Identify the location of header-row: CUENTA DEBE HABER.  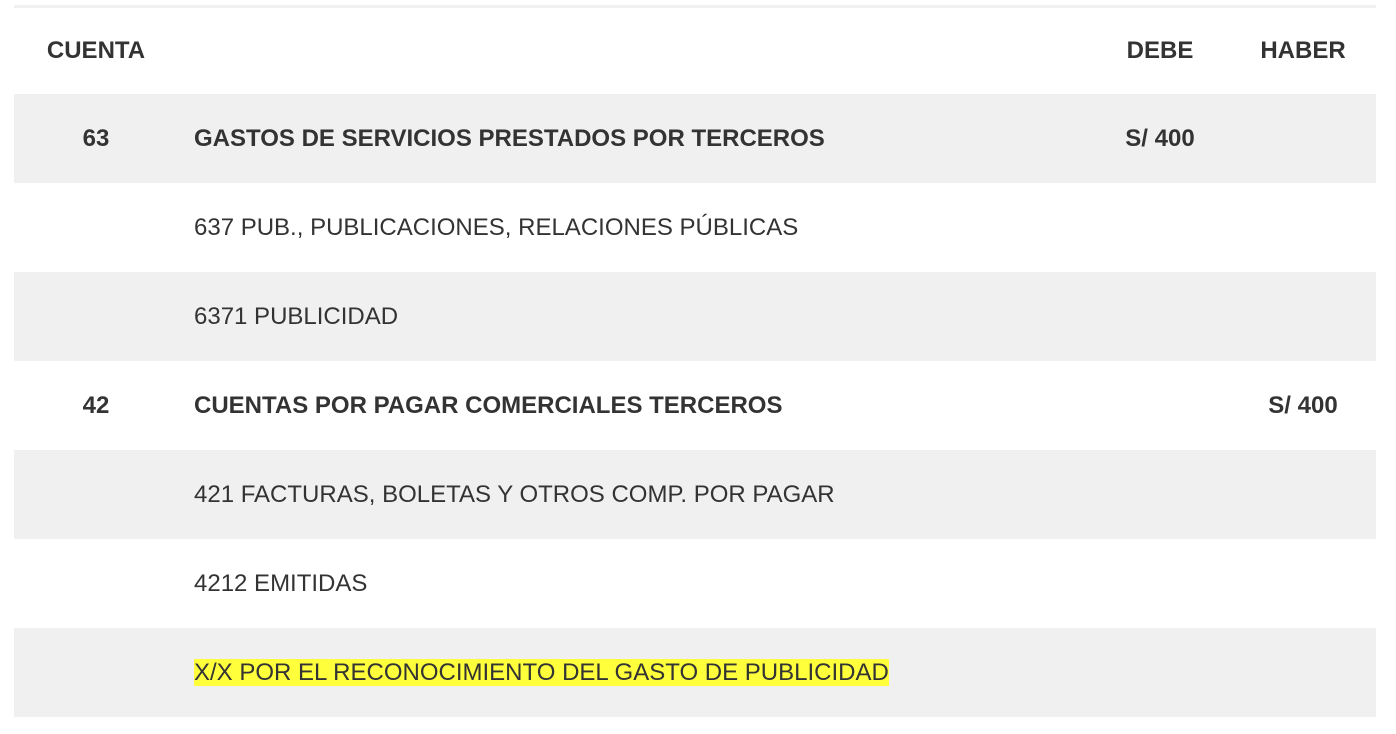
(695, 51).